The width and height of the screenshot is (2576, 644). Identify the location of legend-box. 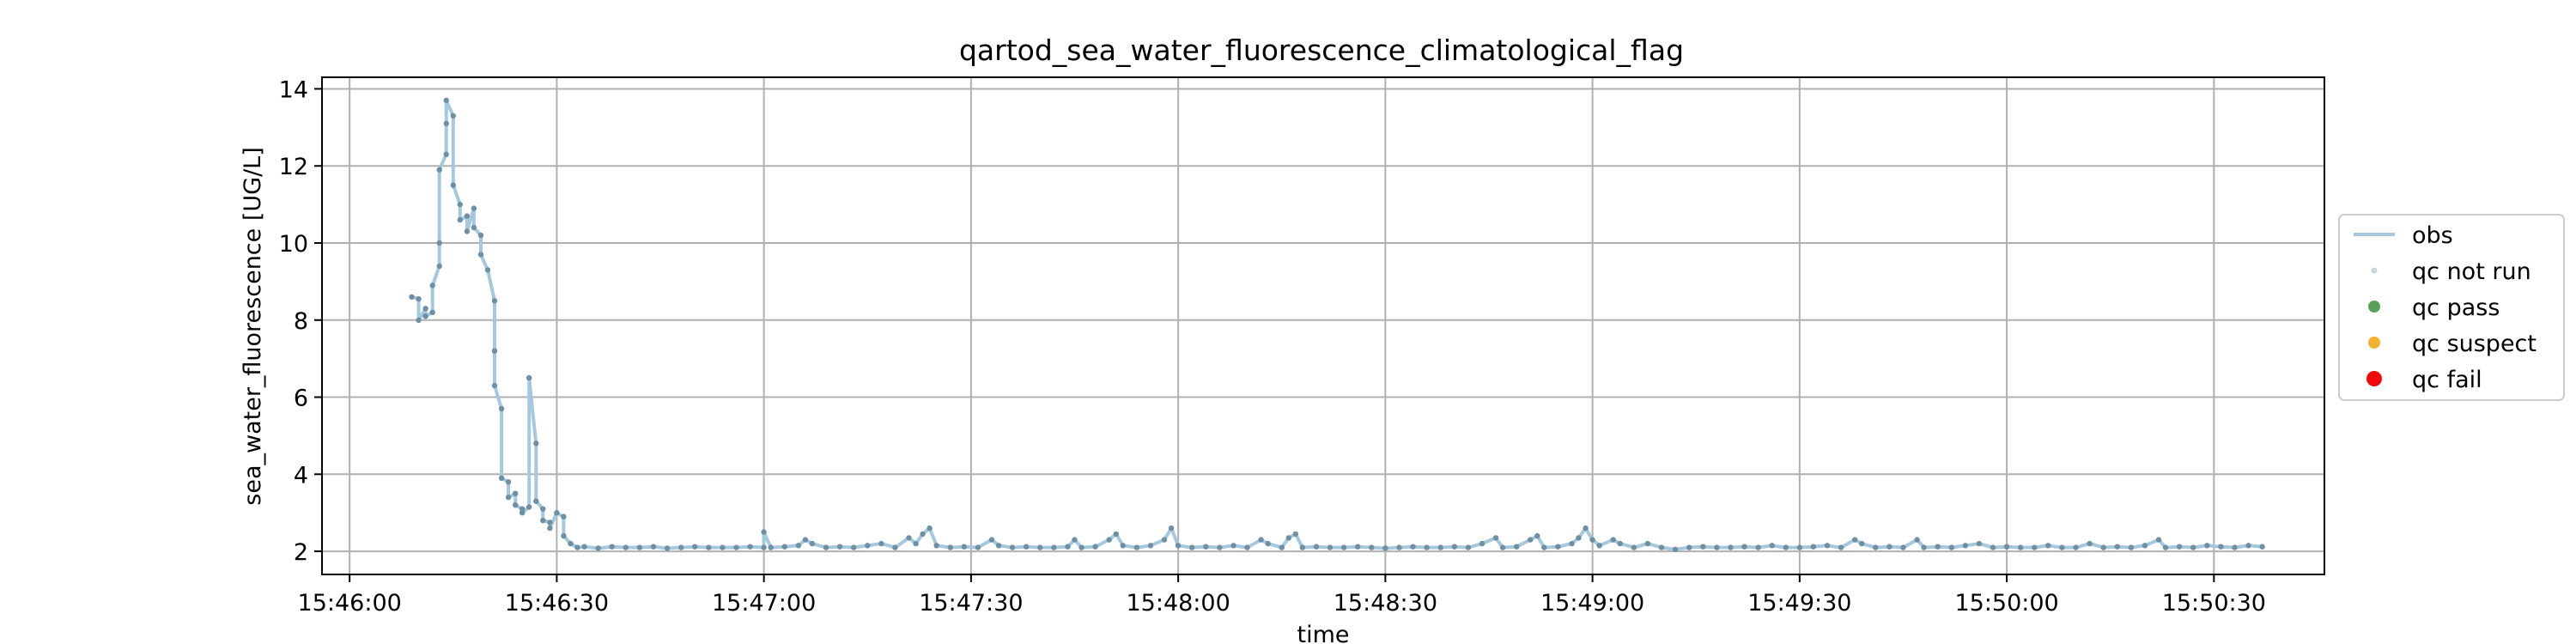
(2451, 307).